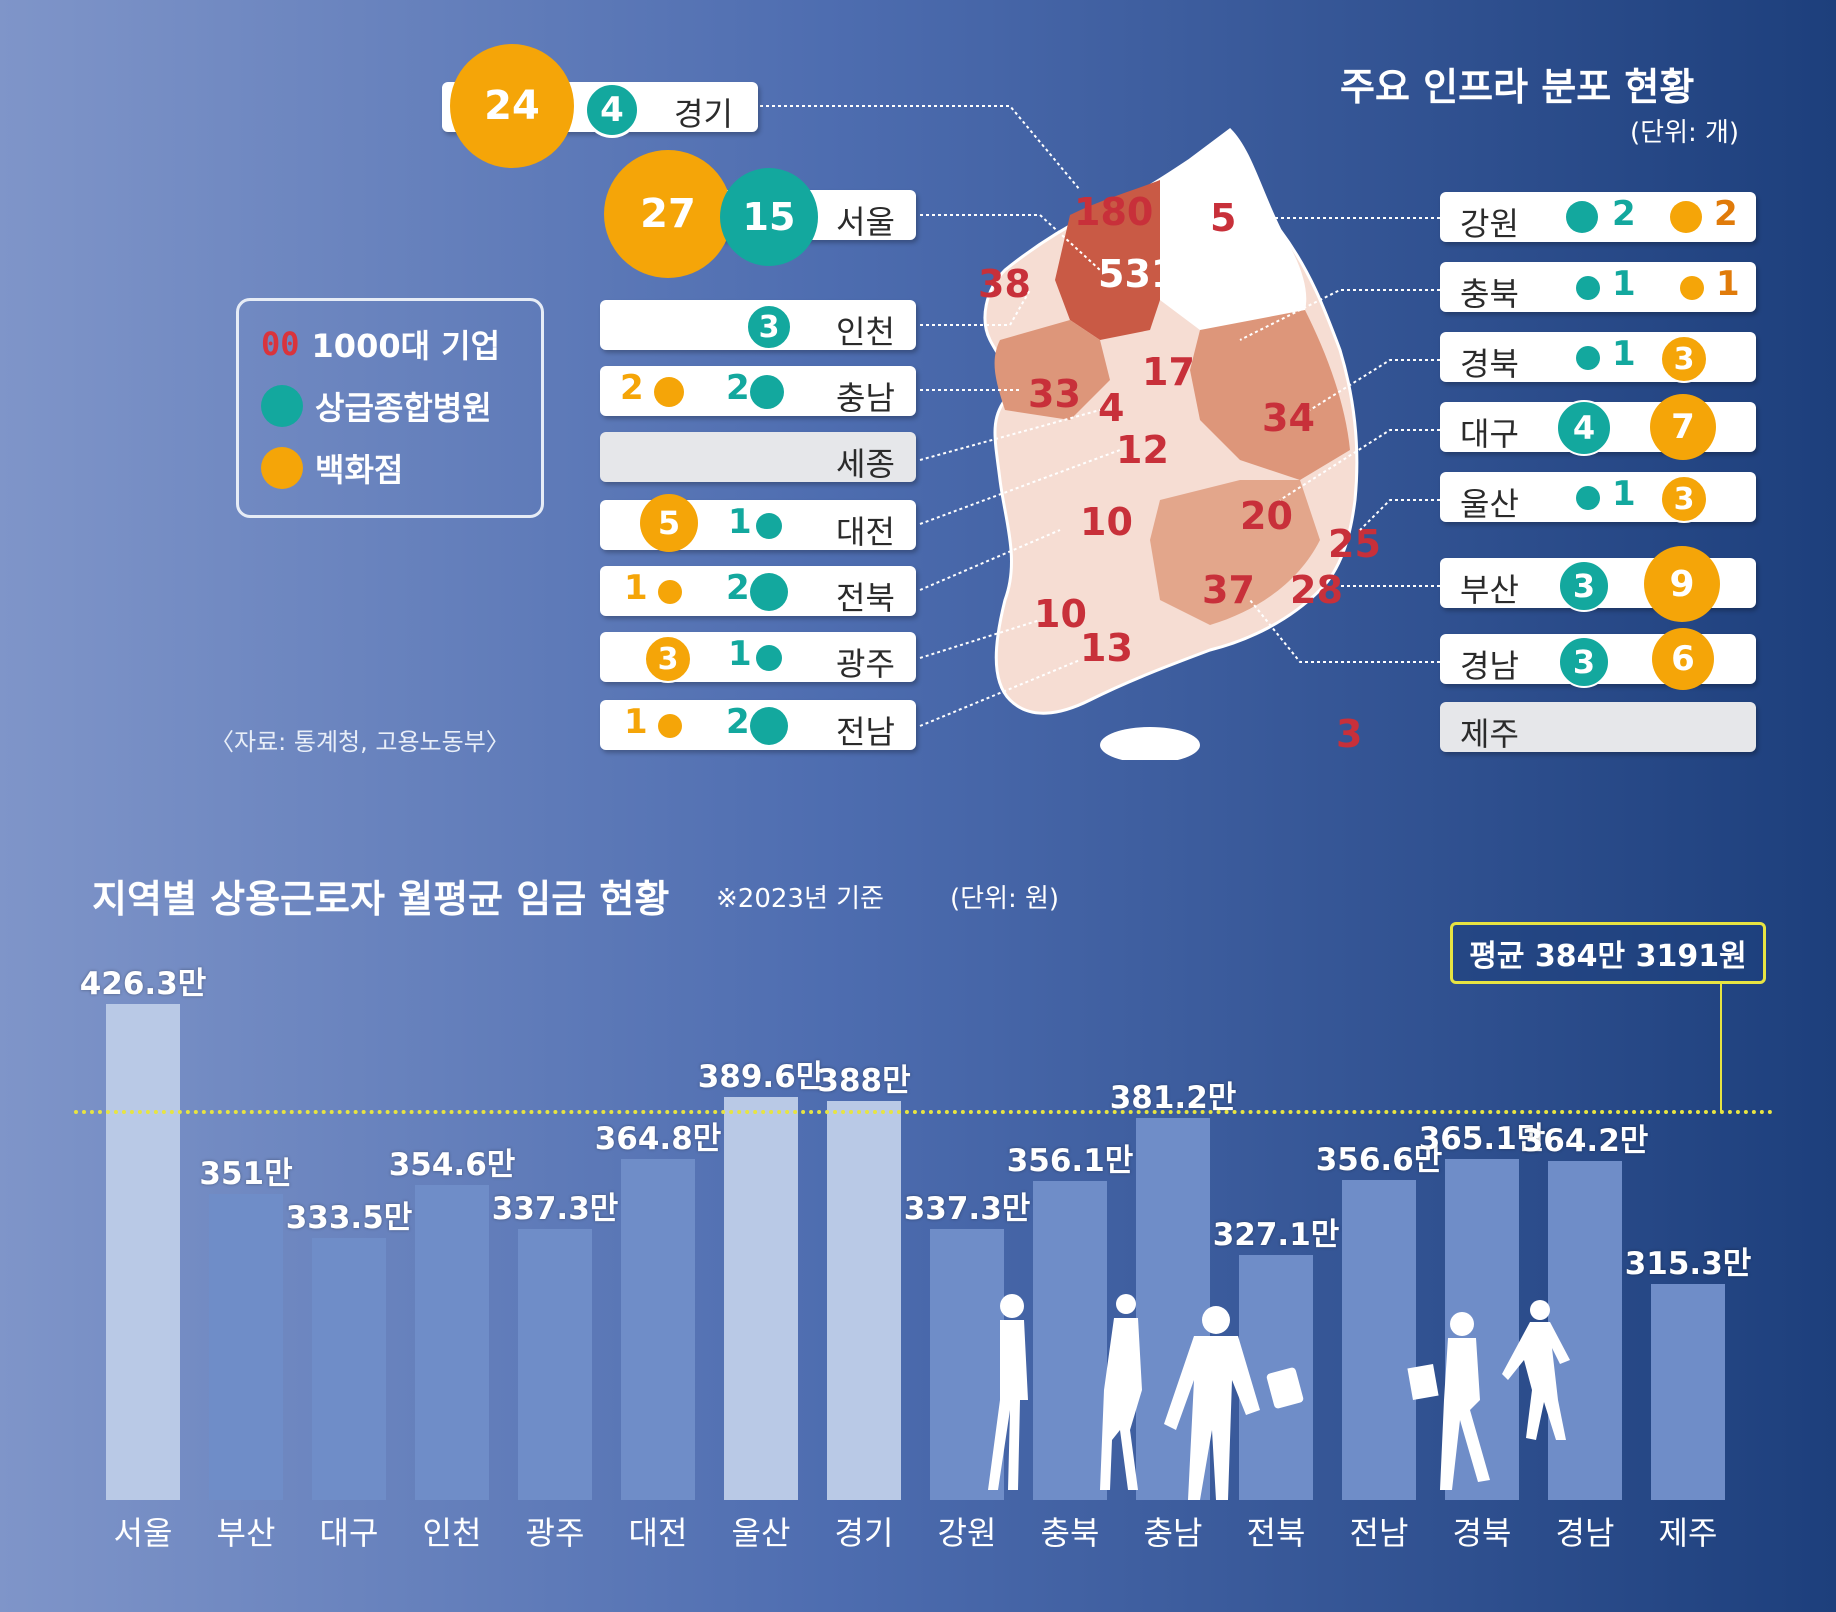  Describe the element at coordinates (1106, 522) in the screenshot. I see `company-count-jeonbuk: 10` at that location.